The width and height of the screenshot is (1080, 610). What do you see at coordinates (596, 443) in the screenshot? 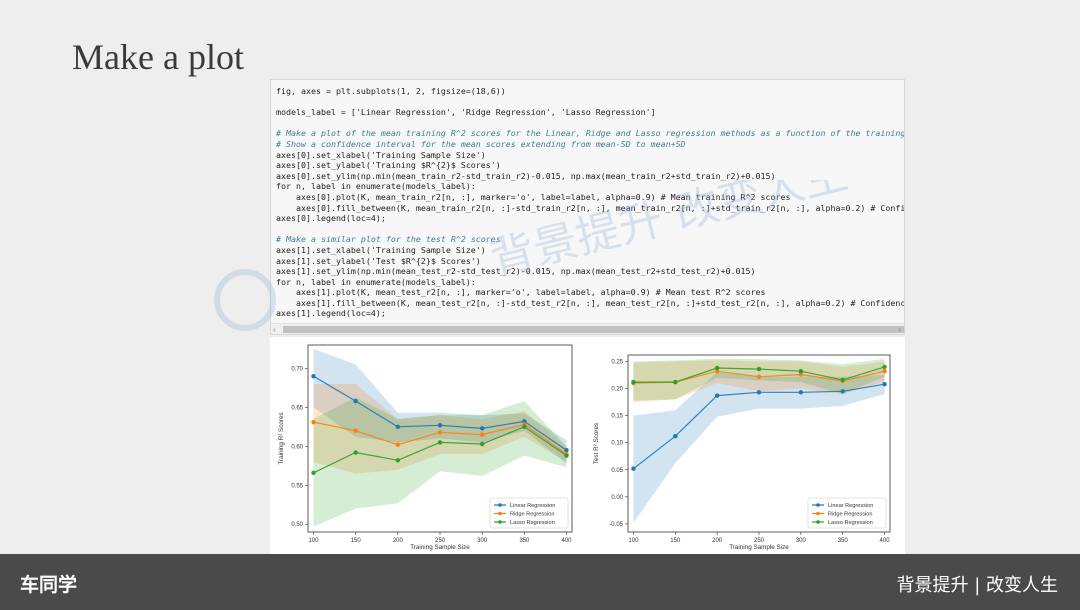
I see `y-axis-label: Test R² Scores` at bounding box center [596, 443].